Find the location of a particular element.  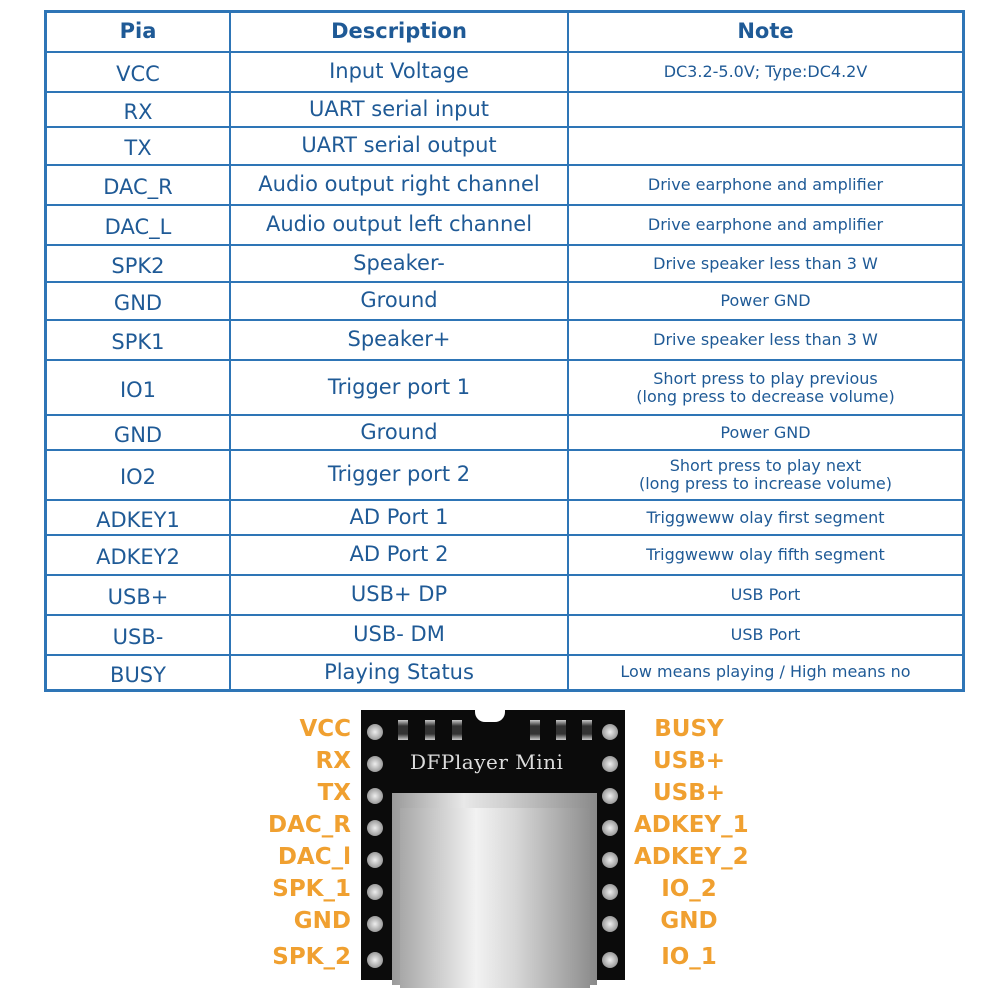

header-note: Note is located at coordinates (766, 31).